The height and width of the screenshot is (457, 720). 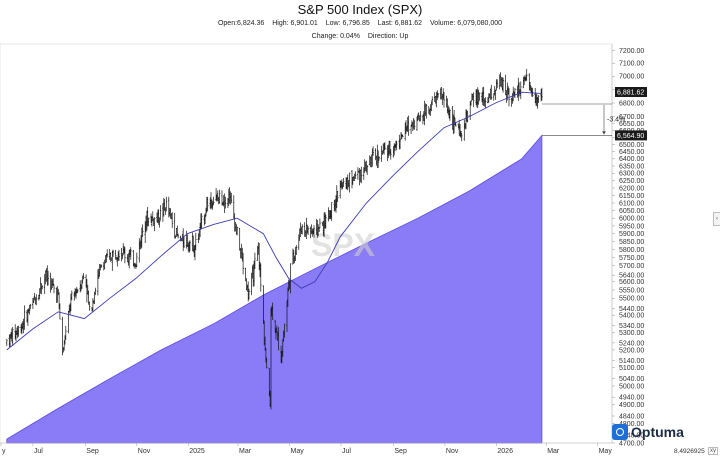 I want to click on y-tick-label: 5200.00, so click(x=631, y=350).